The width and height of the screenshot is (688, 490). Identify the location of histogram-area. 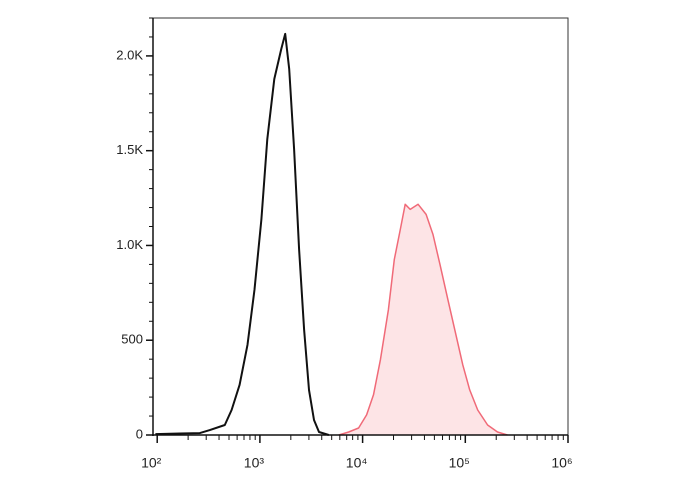
(423, 319).